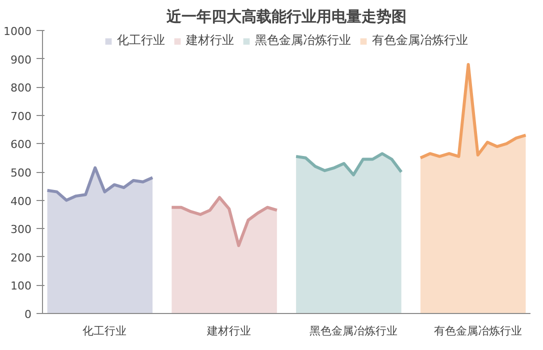  What do you see at coordinates (303, 40) in the screenshot?
I see `legend-label: 黑色金属冶炼行业` at bounding box center [303, 40].